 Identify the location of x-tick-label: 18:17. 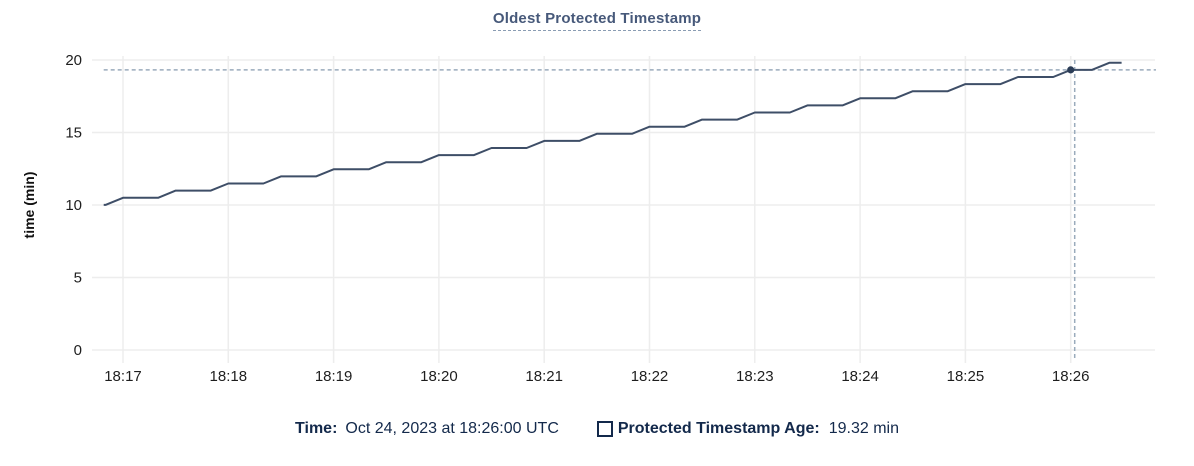
(123, 376).